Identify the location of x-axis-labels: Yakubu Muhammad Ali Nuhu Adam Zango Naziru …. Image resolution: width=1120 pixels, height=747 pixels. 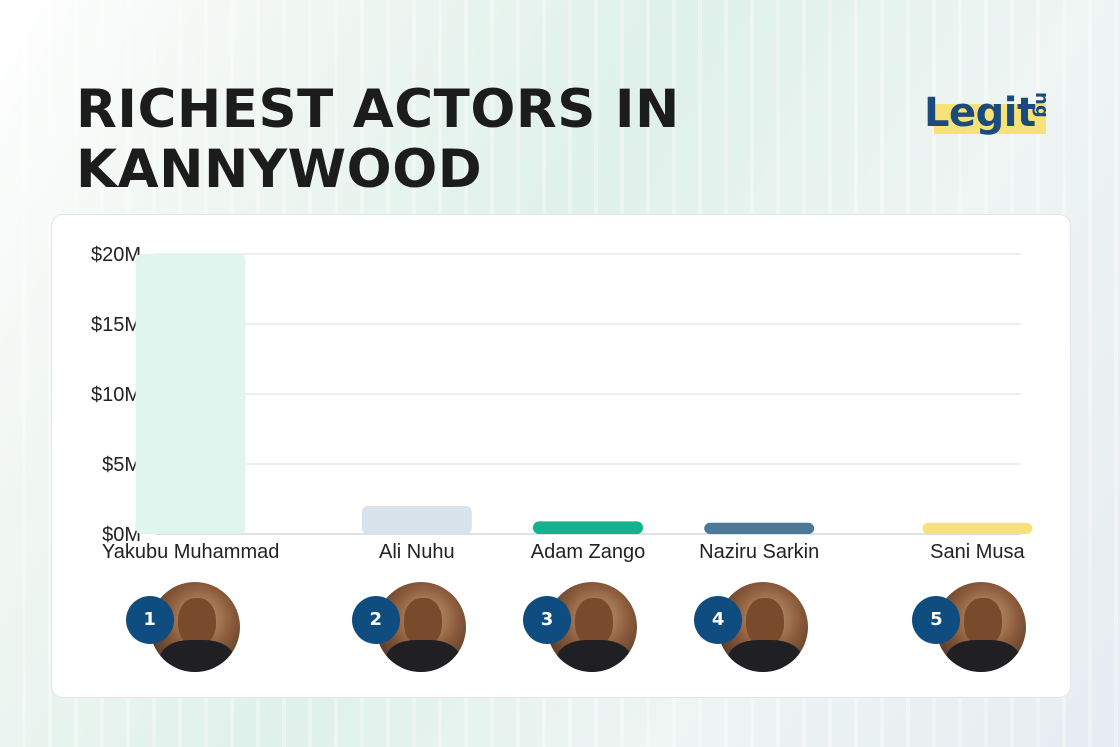
(564, 552).